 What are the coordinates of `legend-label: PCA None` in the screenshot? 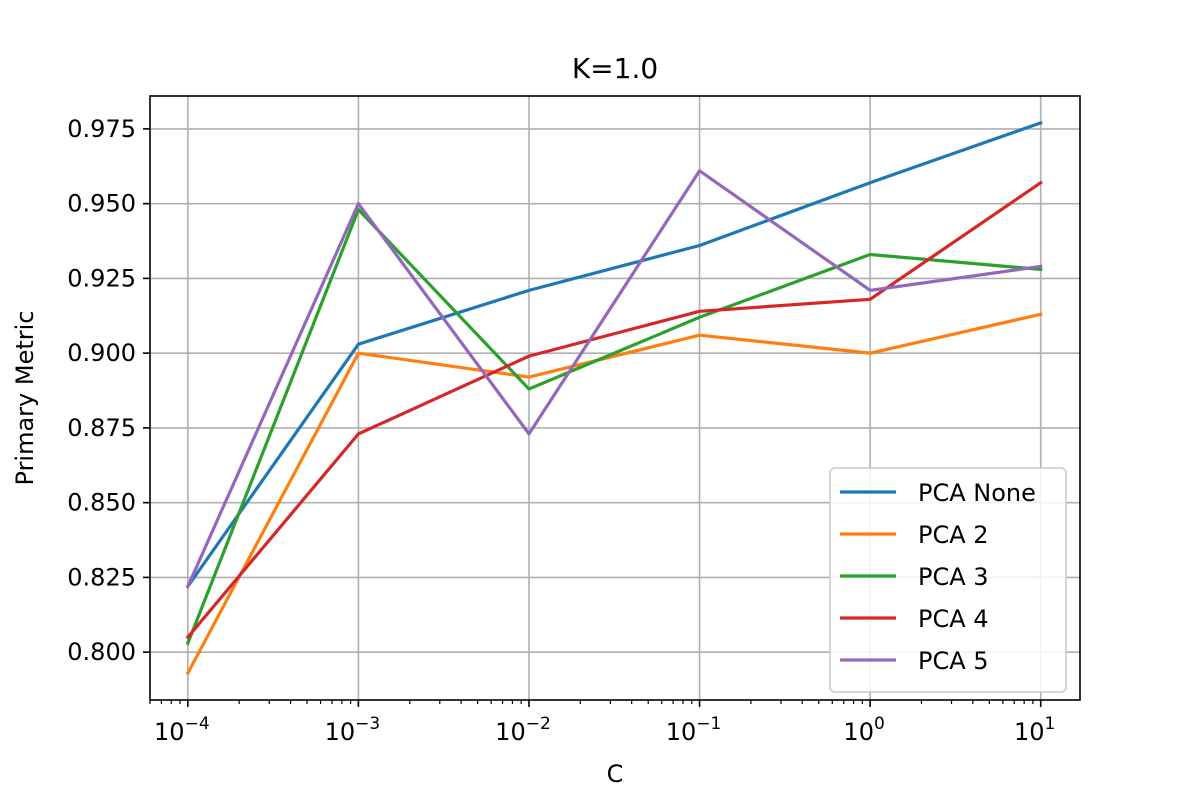 It's located at (977, 493).